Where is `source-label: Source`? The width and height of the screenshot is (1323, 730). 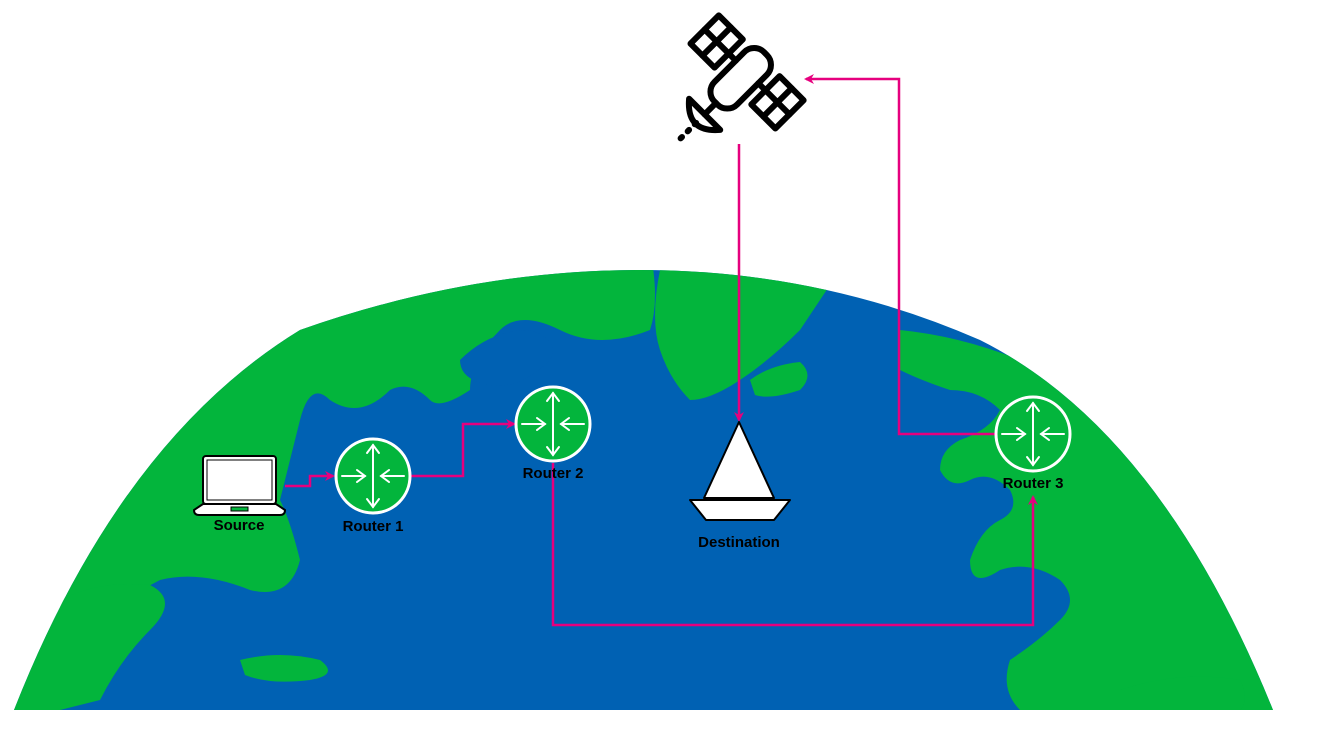
source-label: Source is located at coordinates (239, 525).